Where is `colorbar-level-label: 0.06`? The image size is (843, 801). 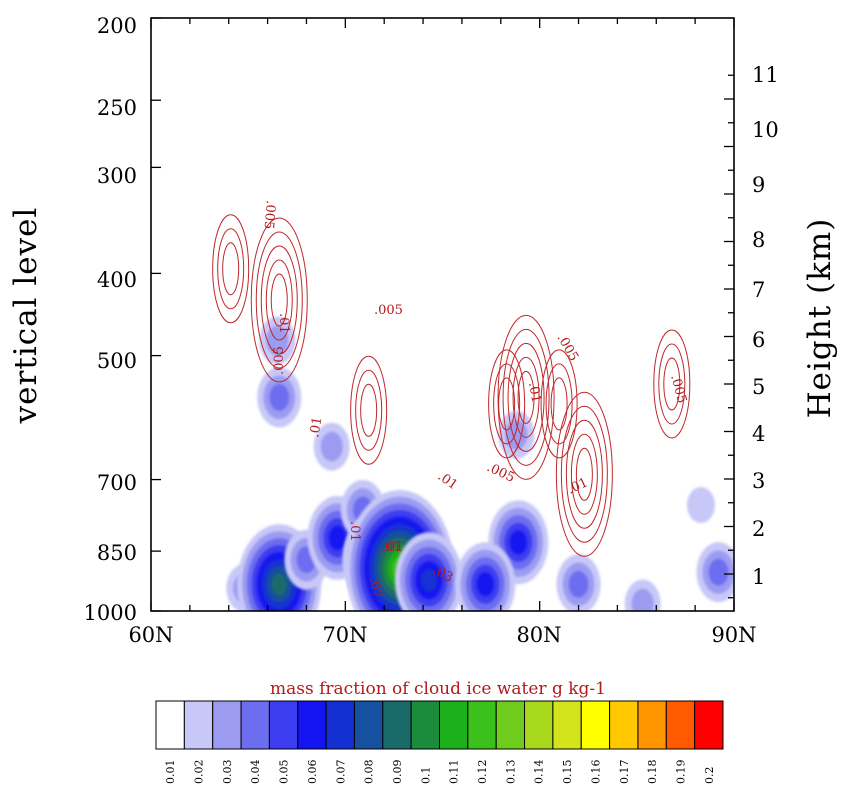 colorbar-level-label: 0.06 is located at coordinates (312, 772).